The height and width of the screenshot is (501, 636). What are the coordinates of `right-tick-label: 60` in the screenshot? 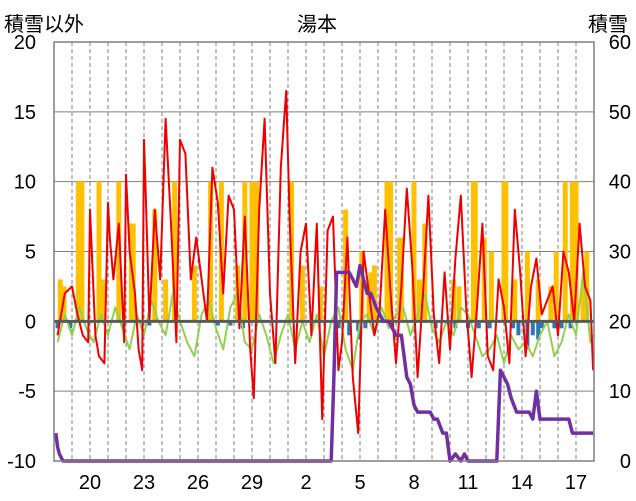 It's located at (620, 43).